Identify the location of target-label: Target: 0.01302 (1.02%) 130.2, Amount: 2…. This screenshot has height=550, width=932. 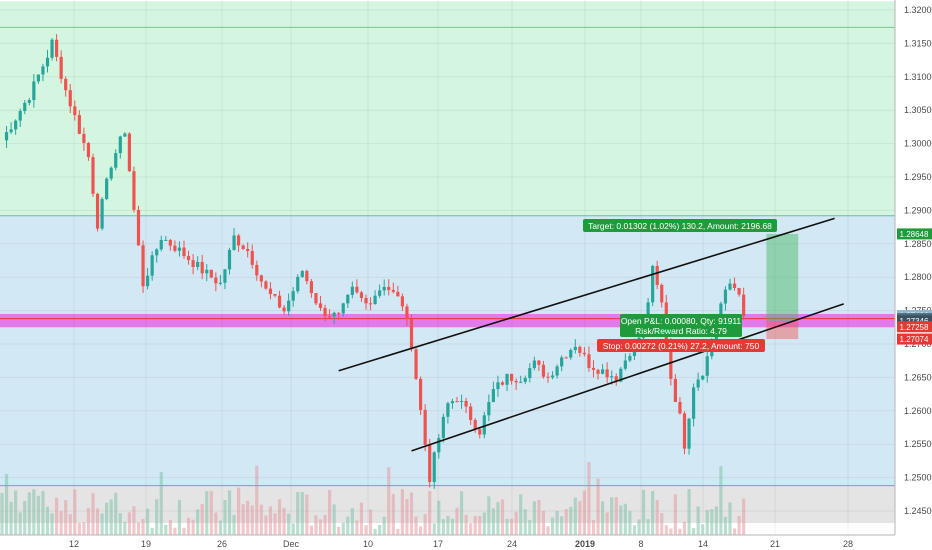
(680, 225).